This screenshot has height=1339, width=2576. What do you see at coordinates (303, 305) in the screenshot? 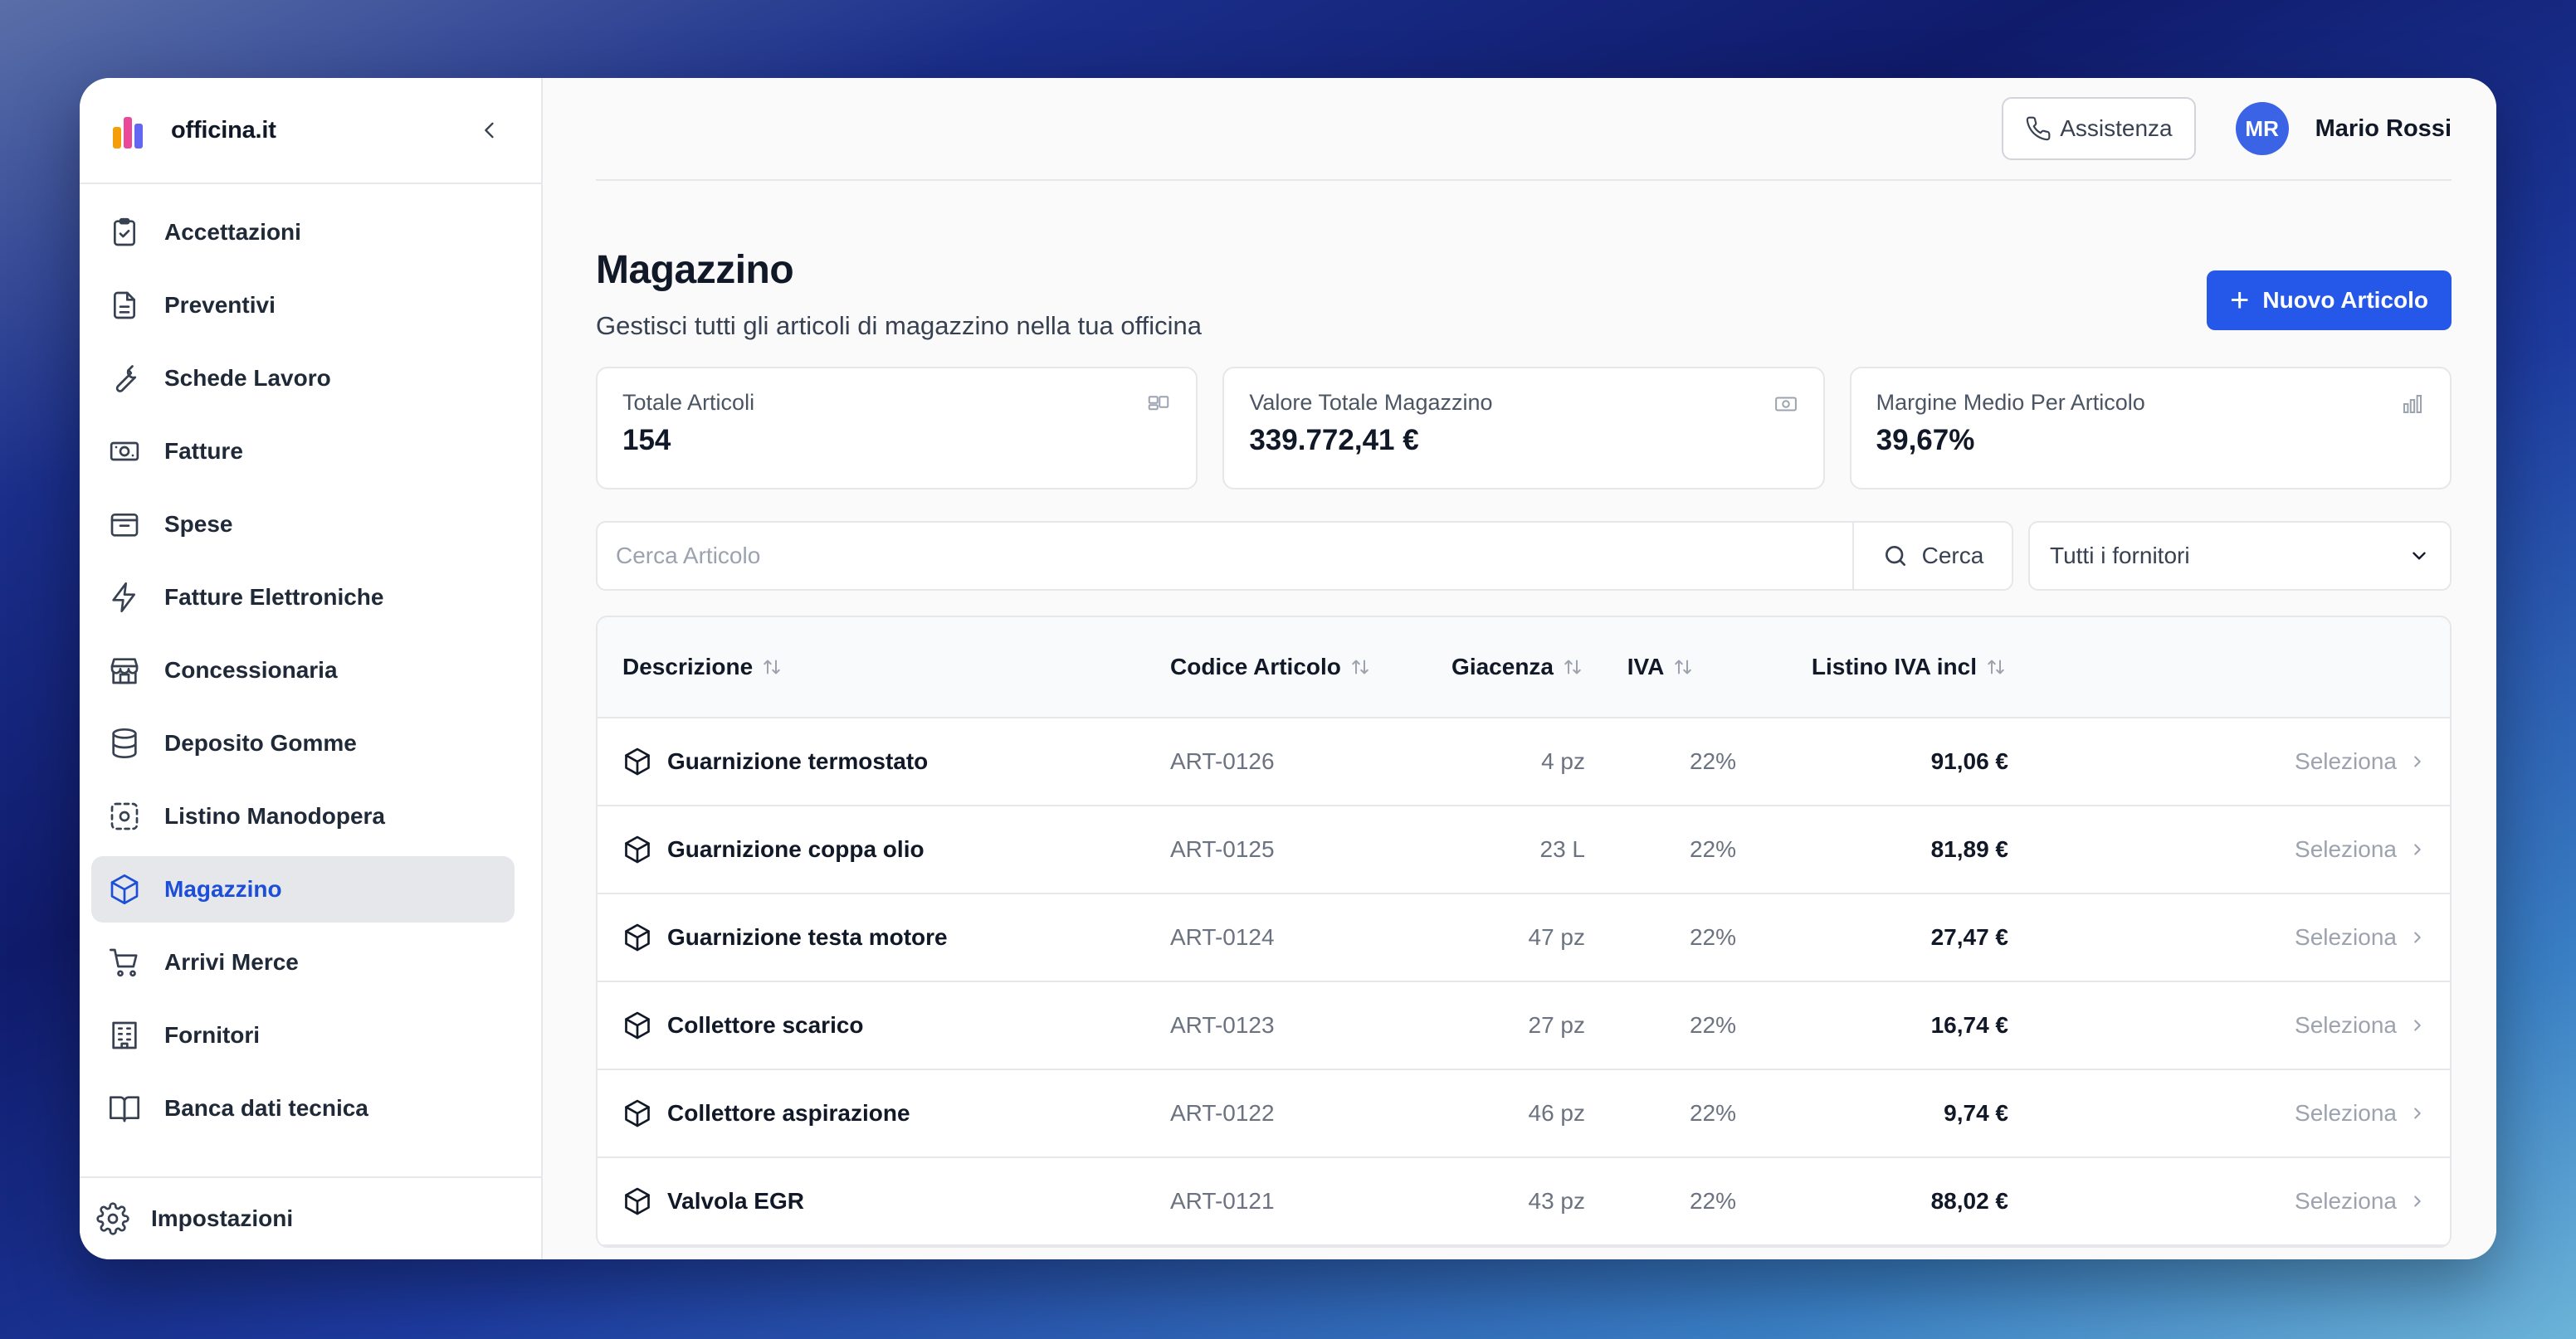
I see `sidebar-item-preventivi: Preventivi` at bounding box center [303, 305].